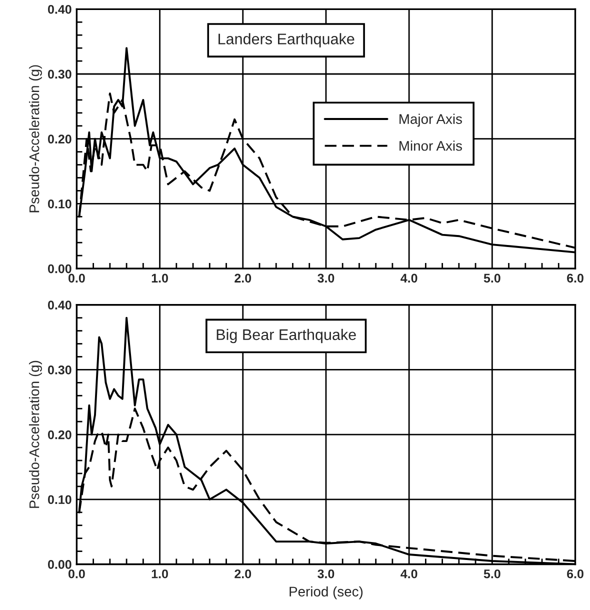 The width and height of the screenshot is (590, 610). I want to click on x-axis-title: Period (sec), so click(326, 593).